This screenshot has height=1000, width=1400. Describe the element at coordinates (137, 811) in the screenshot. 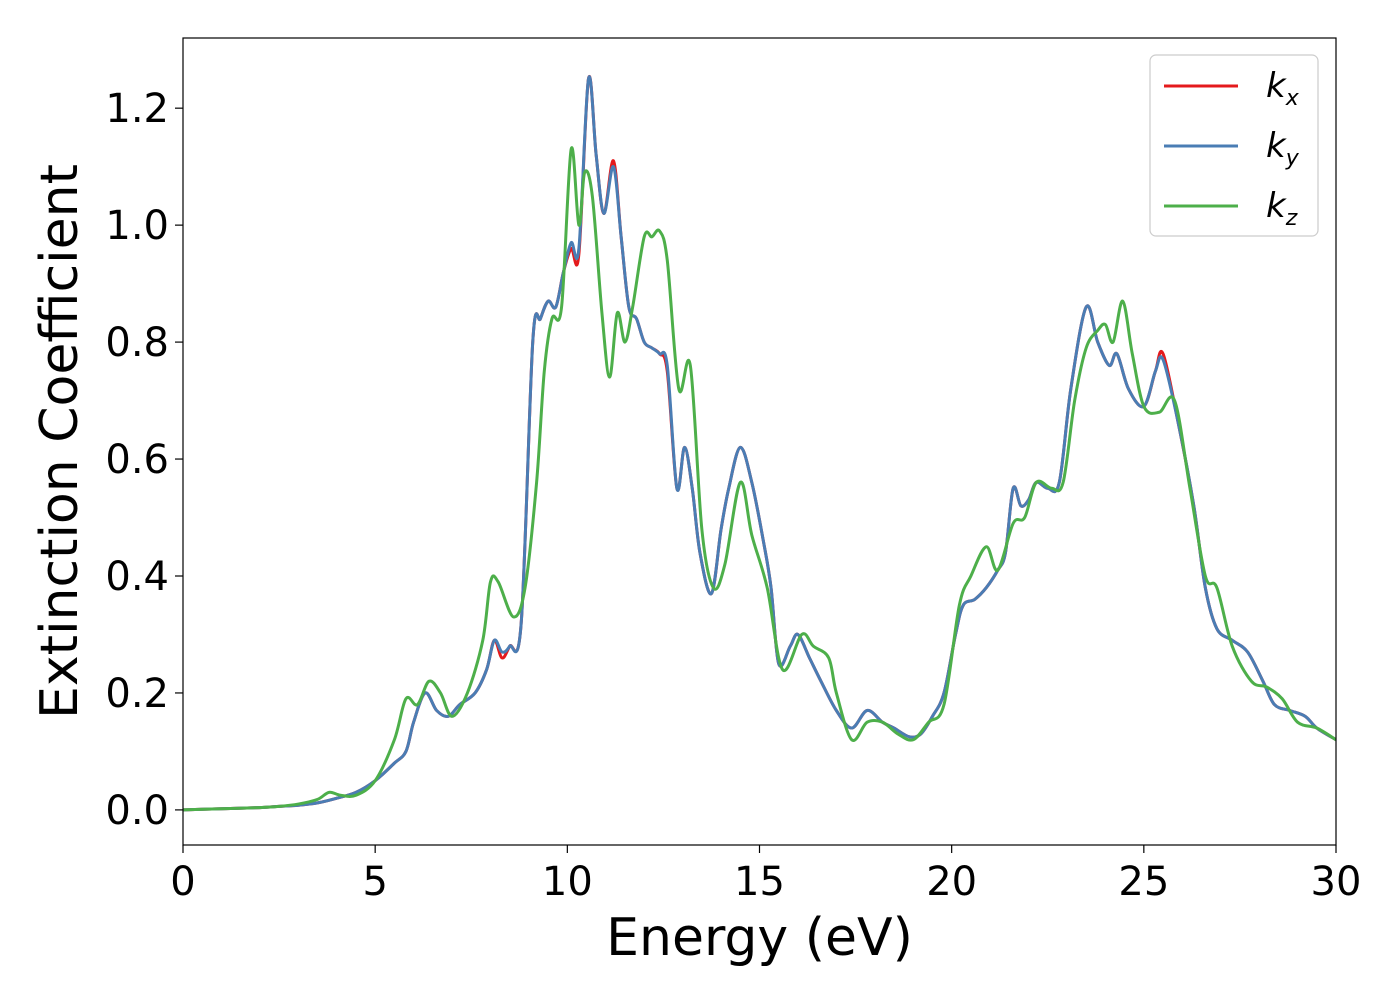

I see `y-tick-label: 0.0` at that location.